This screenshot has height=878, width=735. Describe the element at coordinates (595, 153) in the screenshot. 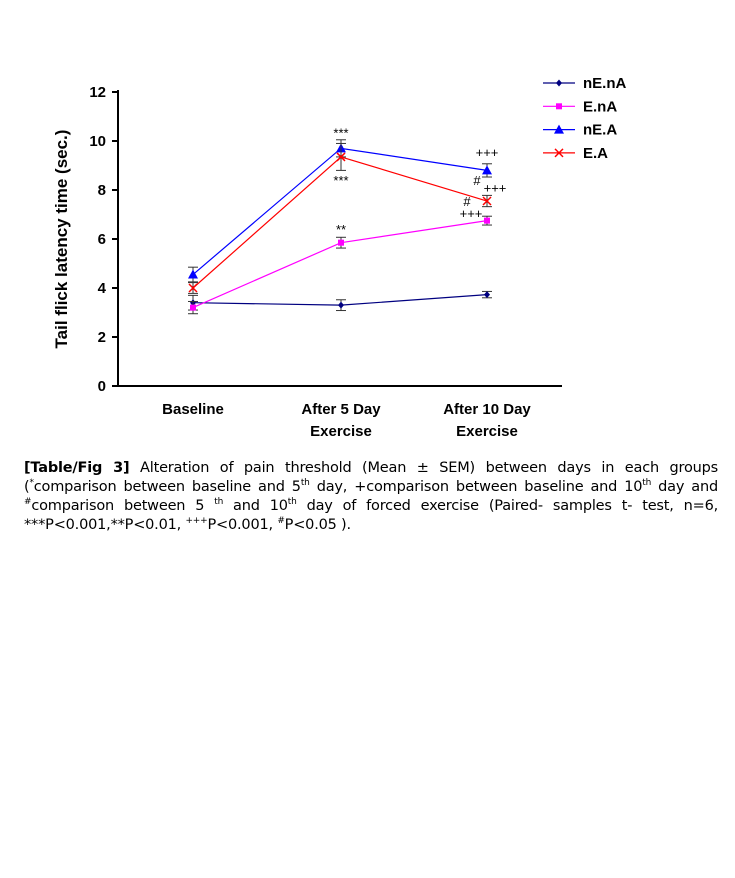

I see `legend-label: E.A` at that location.